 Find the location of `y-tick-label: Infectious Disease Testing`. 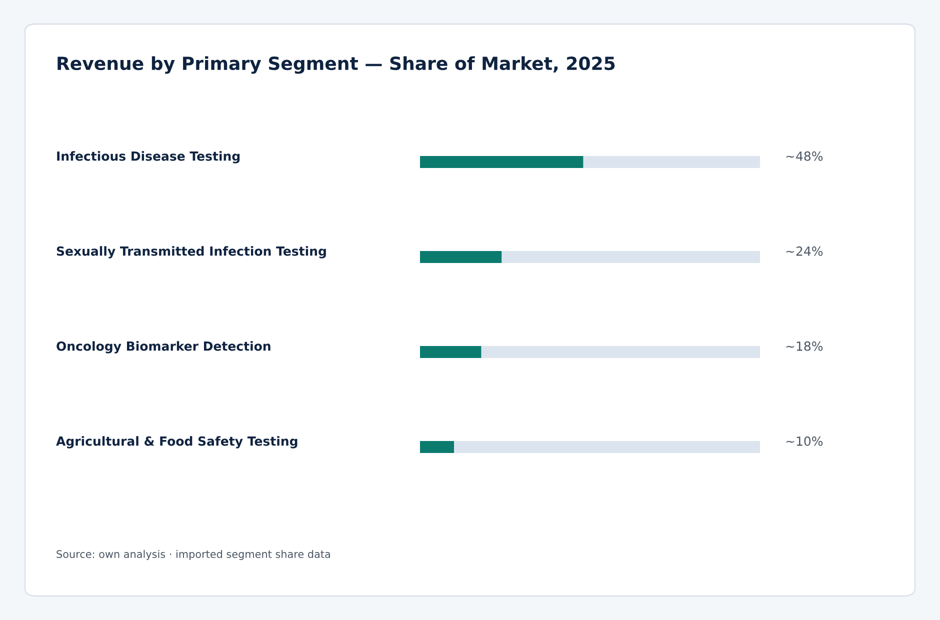

y-tick-label: Infectious Disease Testing is located at coordinates (148, 157).